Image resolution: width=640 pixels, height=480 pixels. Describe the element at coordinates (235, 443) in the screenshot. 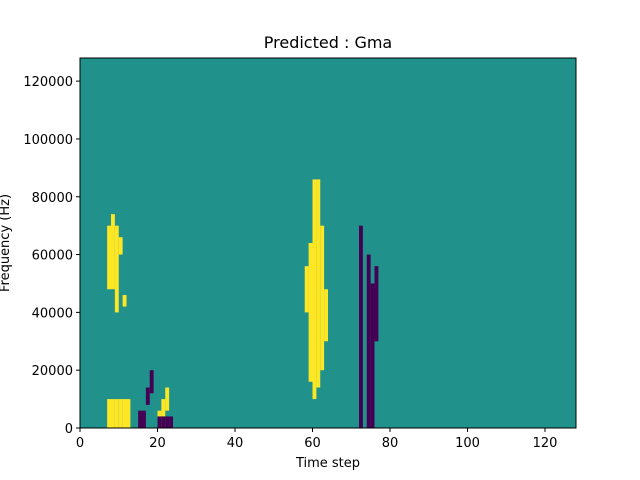

I see `x-tick-label: 40` at that location.